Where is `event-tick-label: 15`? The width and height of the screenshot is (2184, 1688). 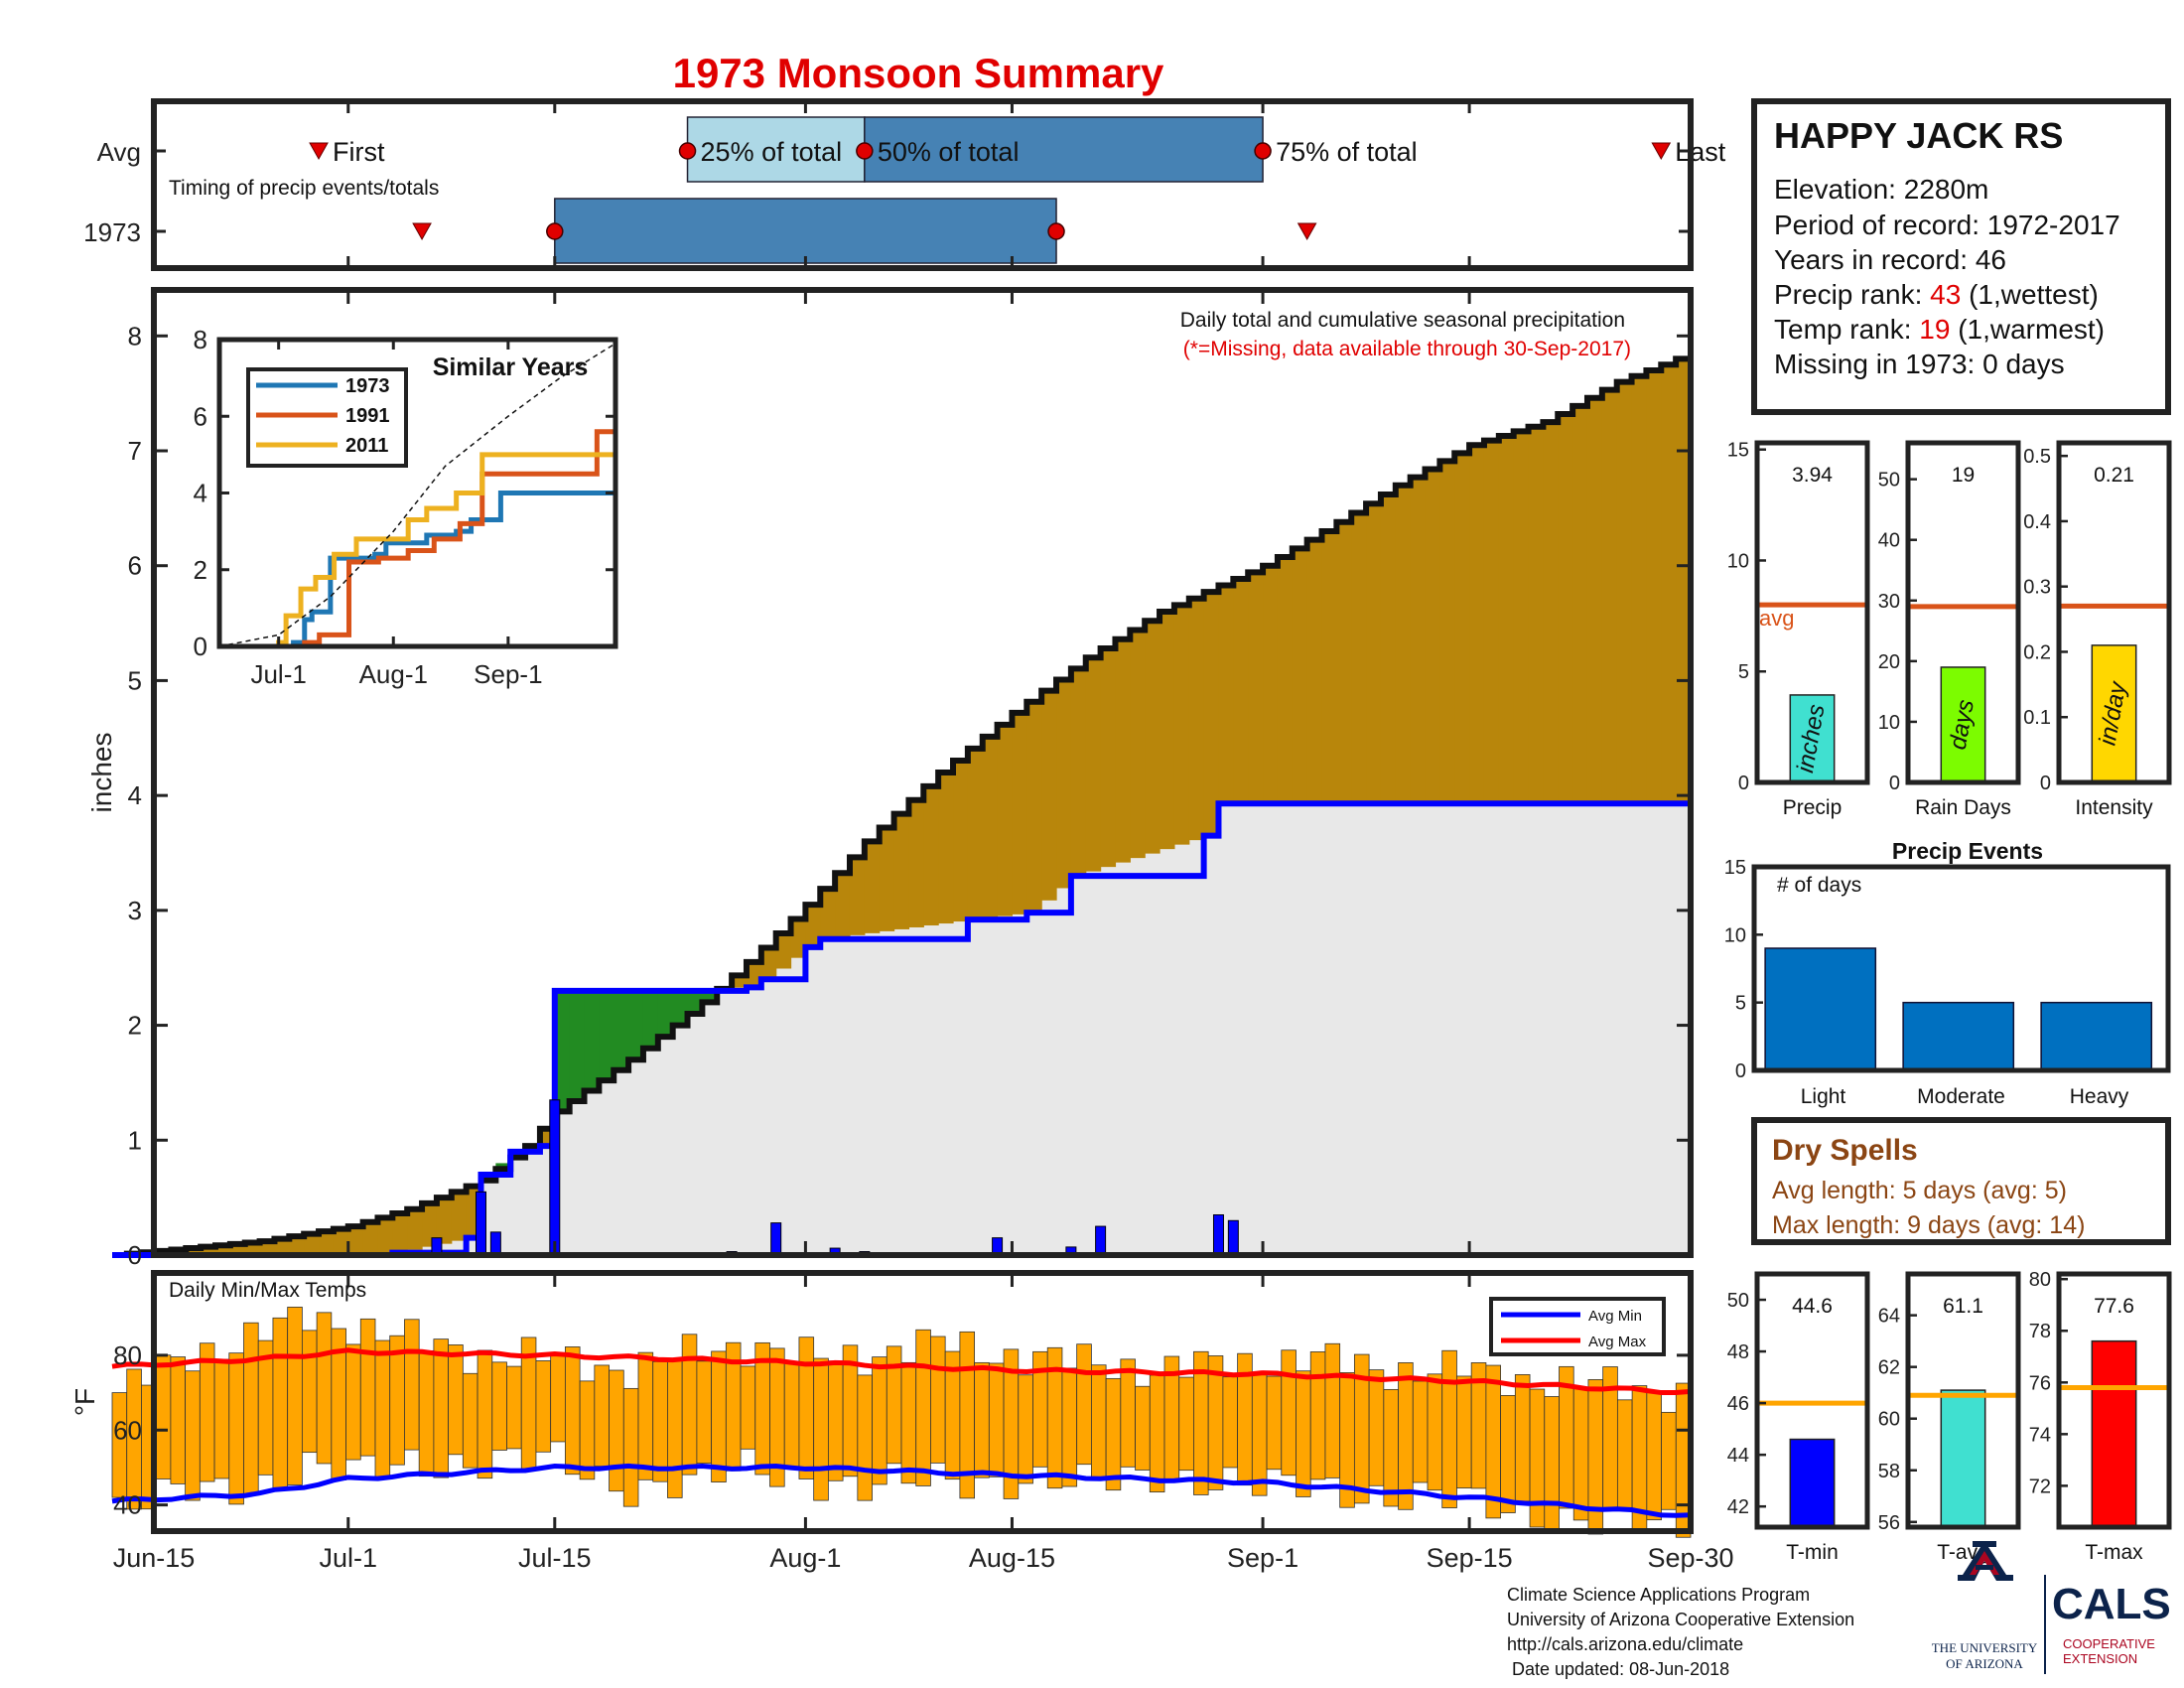
event-tick-label: 15 is located at coordinates (1735, 868).